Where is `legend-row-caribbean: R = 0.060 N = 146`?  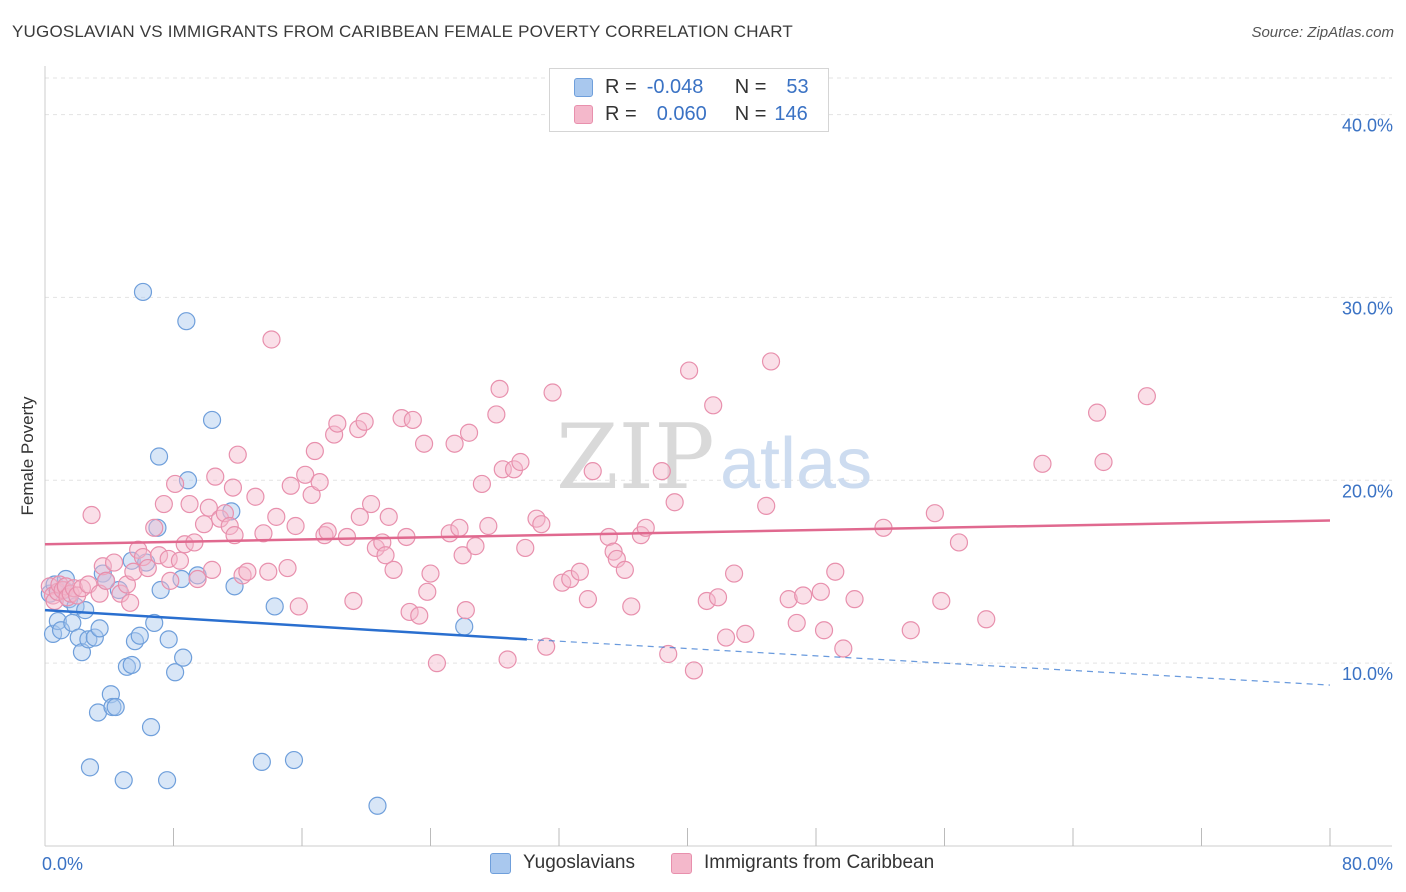 legend-row-caribbean: R = 0.060 N = 146 is located at coordinates (691, 114).